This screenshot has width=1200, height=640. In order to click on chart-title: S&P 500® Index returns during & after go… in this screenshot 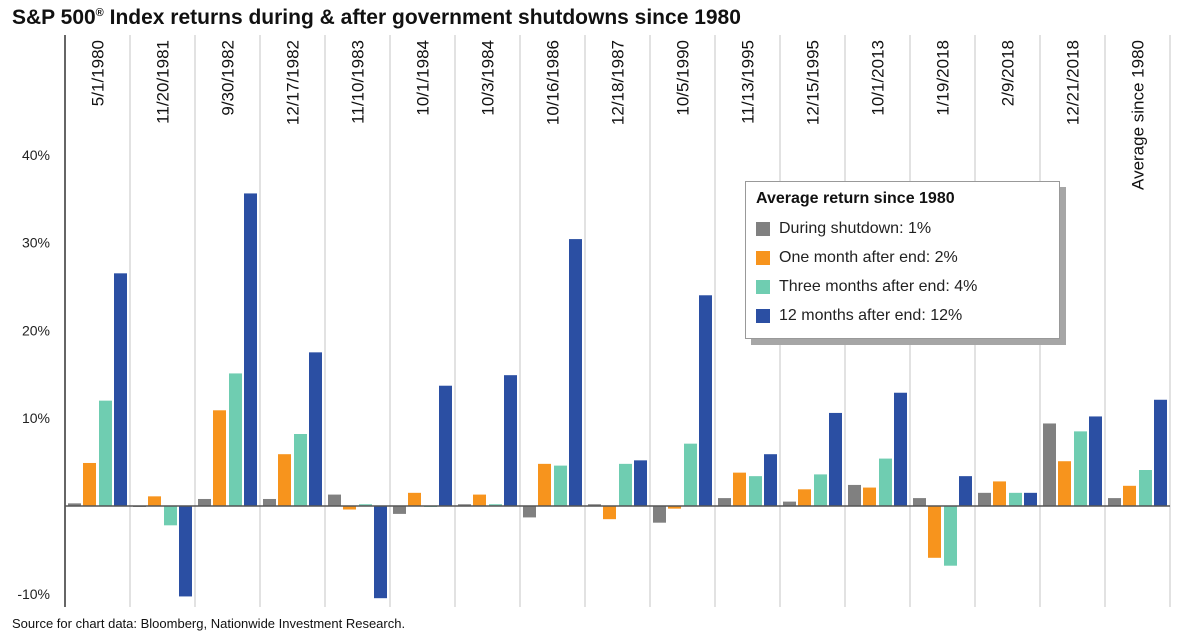, I will do `click(376, 18)`.